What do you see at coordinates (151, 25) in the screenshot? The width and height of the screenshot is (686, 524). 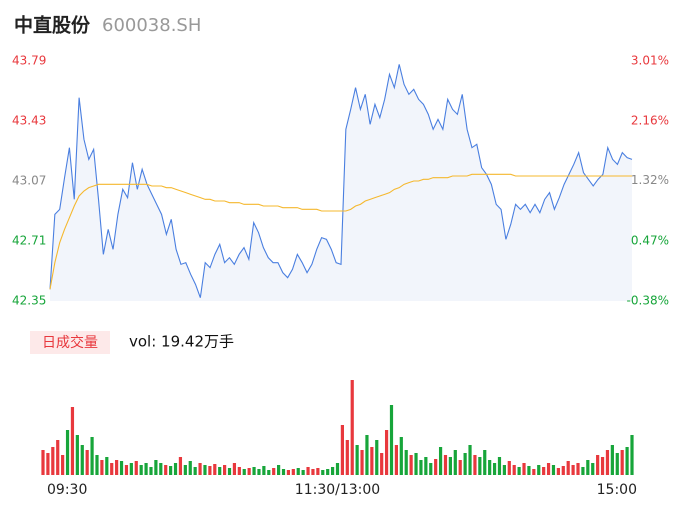 I see `stock-code: 600038.SH` at bounding box center [151, 25].